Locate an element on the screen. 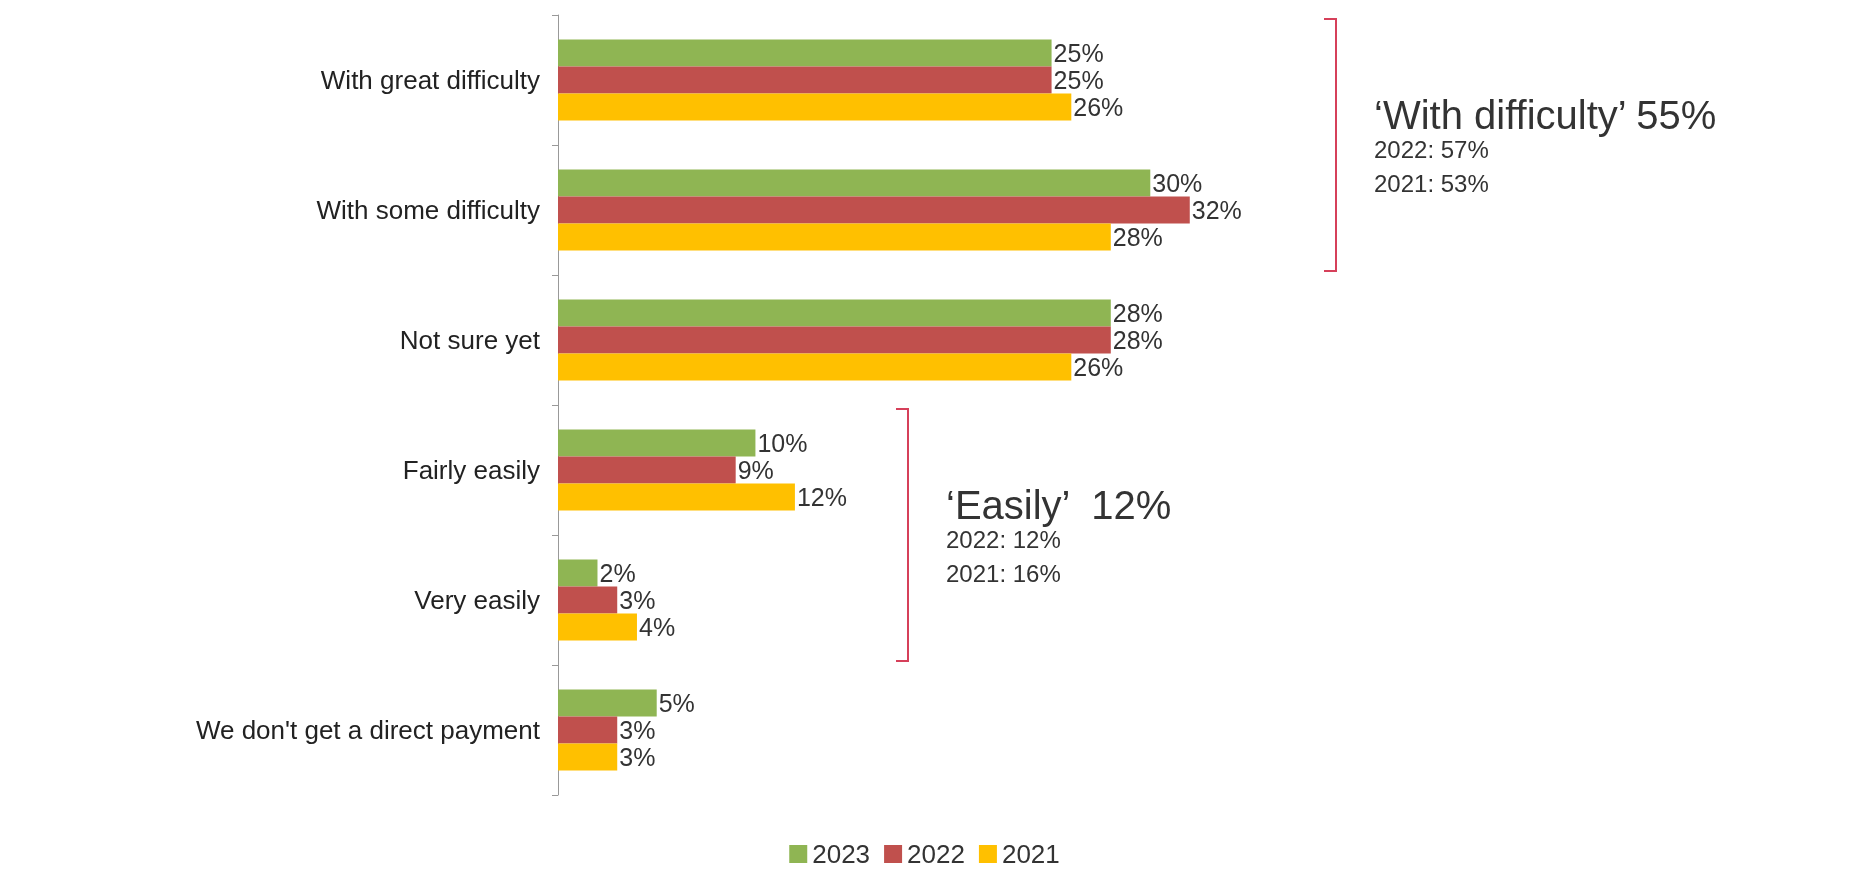 The height and width of the screenshot is (880, 1849). data-label: 32% is located at coordinates (1216, 210).